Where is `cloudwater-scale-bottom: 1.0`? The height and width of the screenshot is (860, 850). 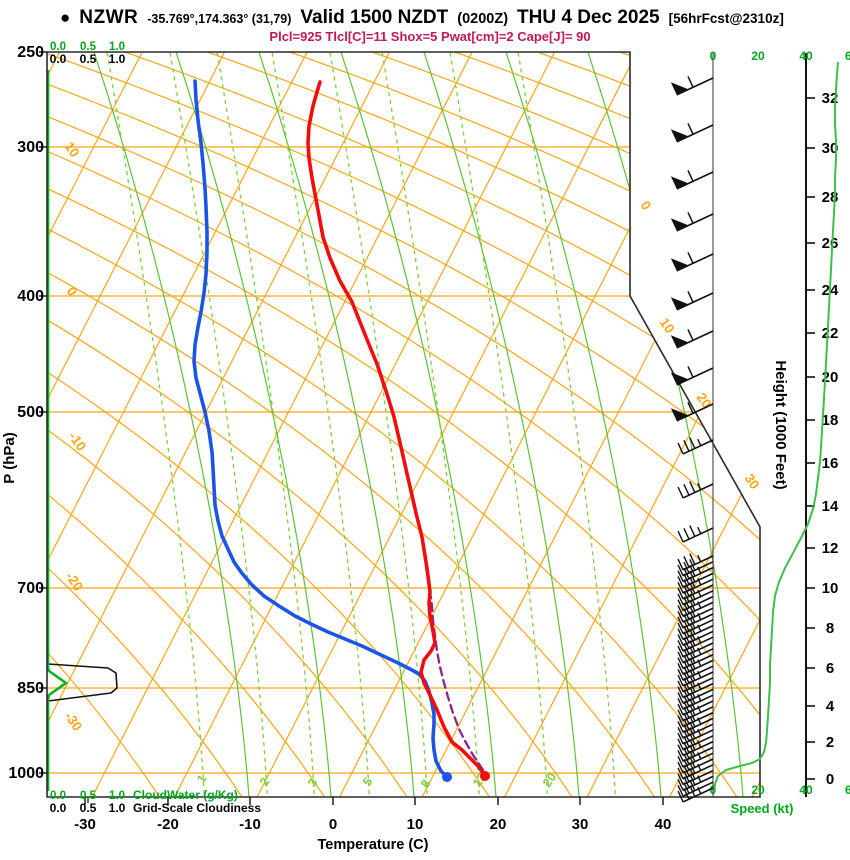
cloudwater-scale-bottom: 1.0 is located at coordinates (117, 796).